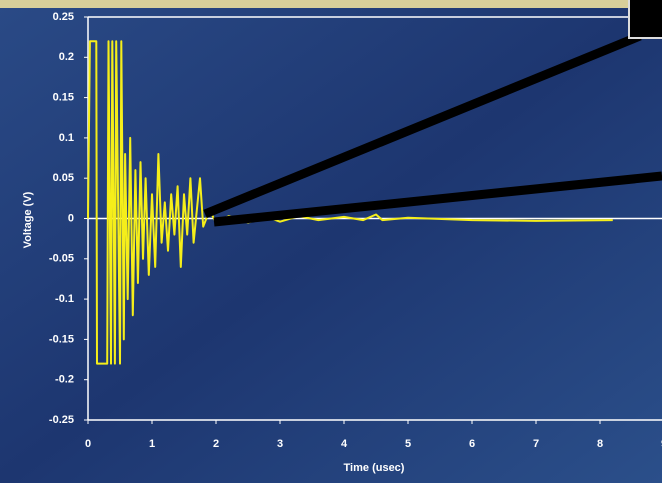 The height and width of the screenshot is (483, 662). I want to click on zoom-line, so click(437, 199).